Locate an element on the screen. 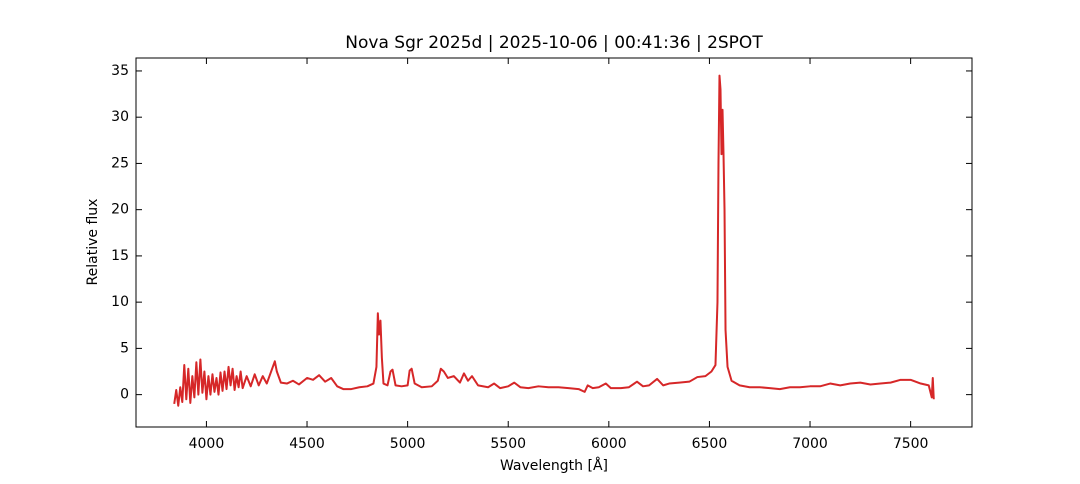 The height and width of the screenshot is (484, 1080). x-tick-label: 4500 is located at coordinates (307, 444).